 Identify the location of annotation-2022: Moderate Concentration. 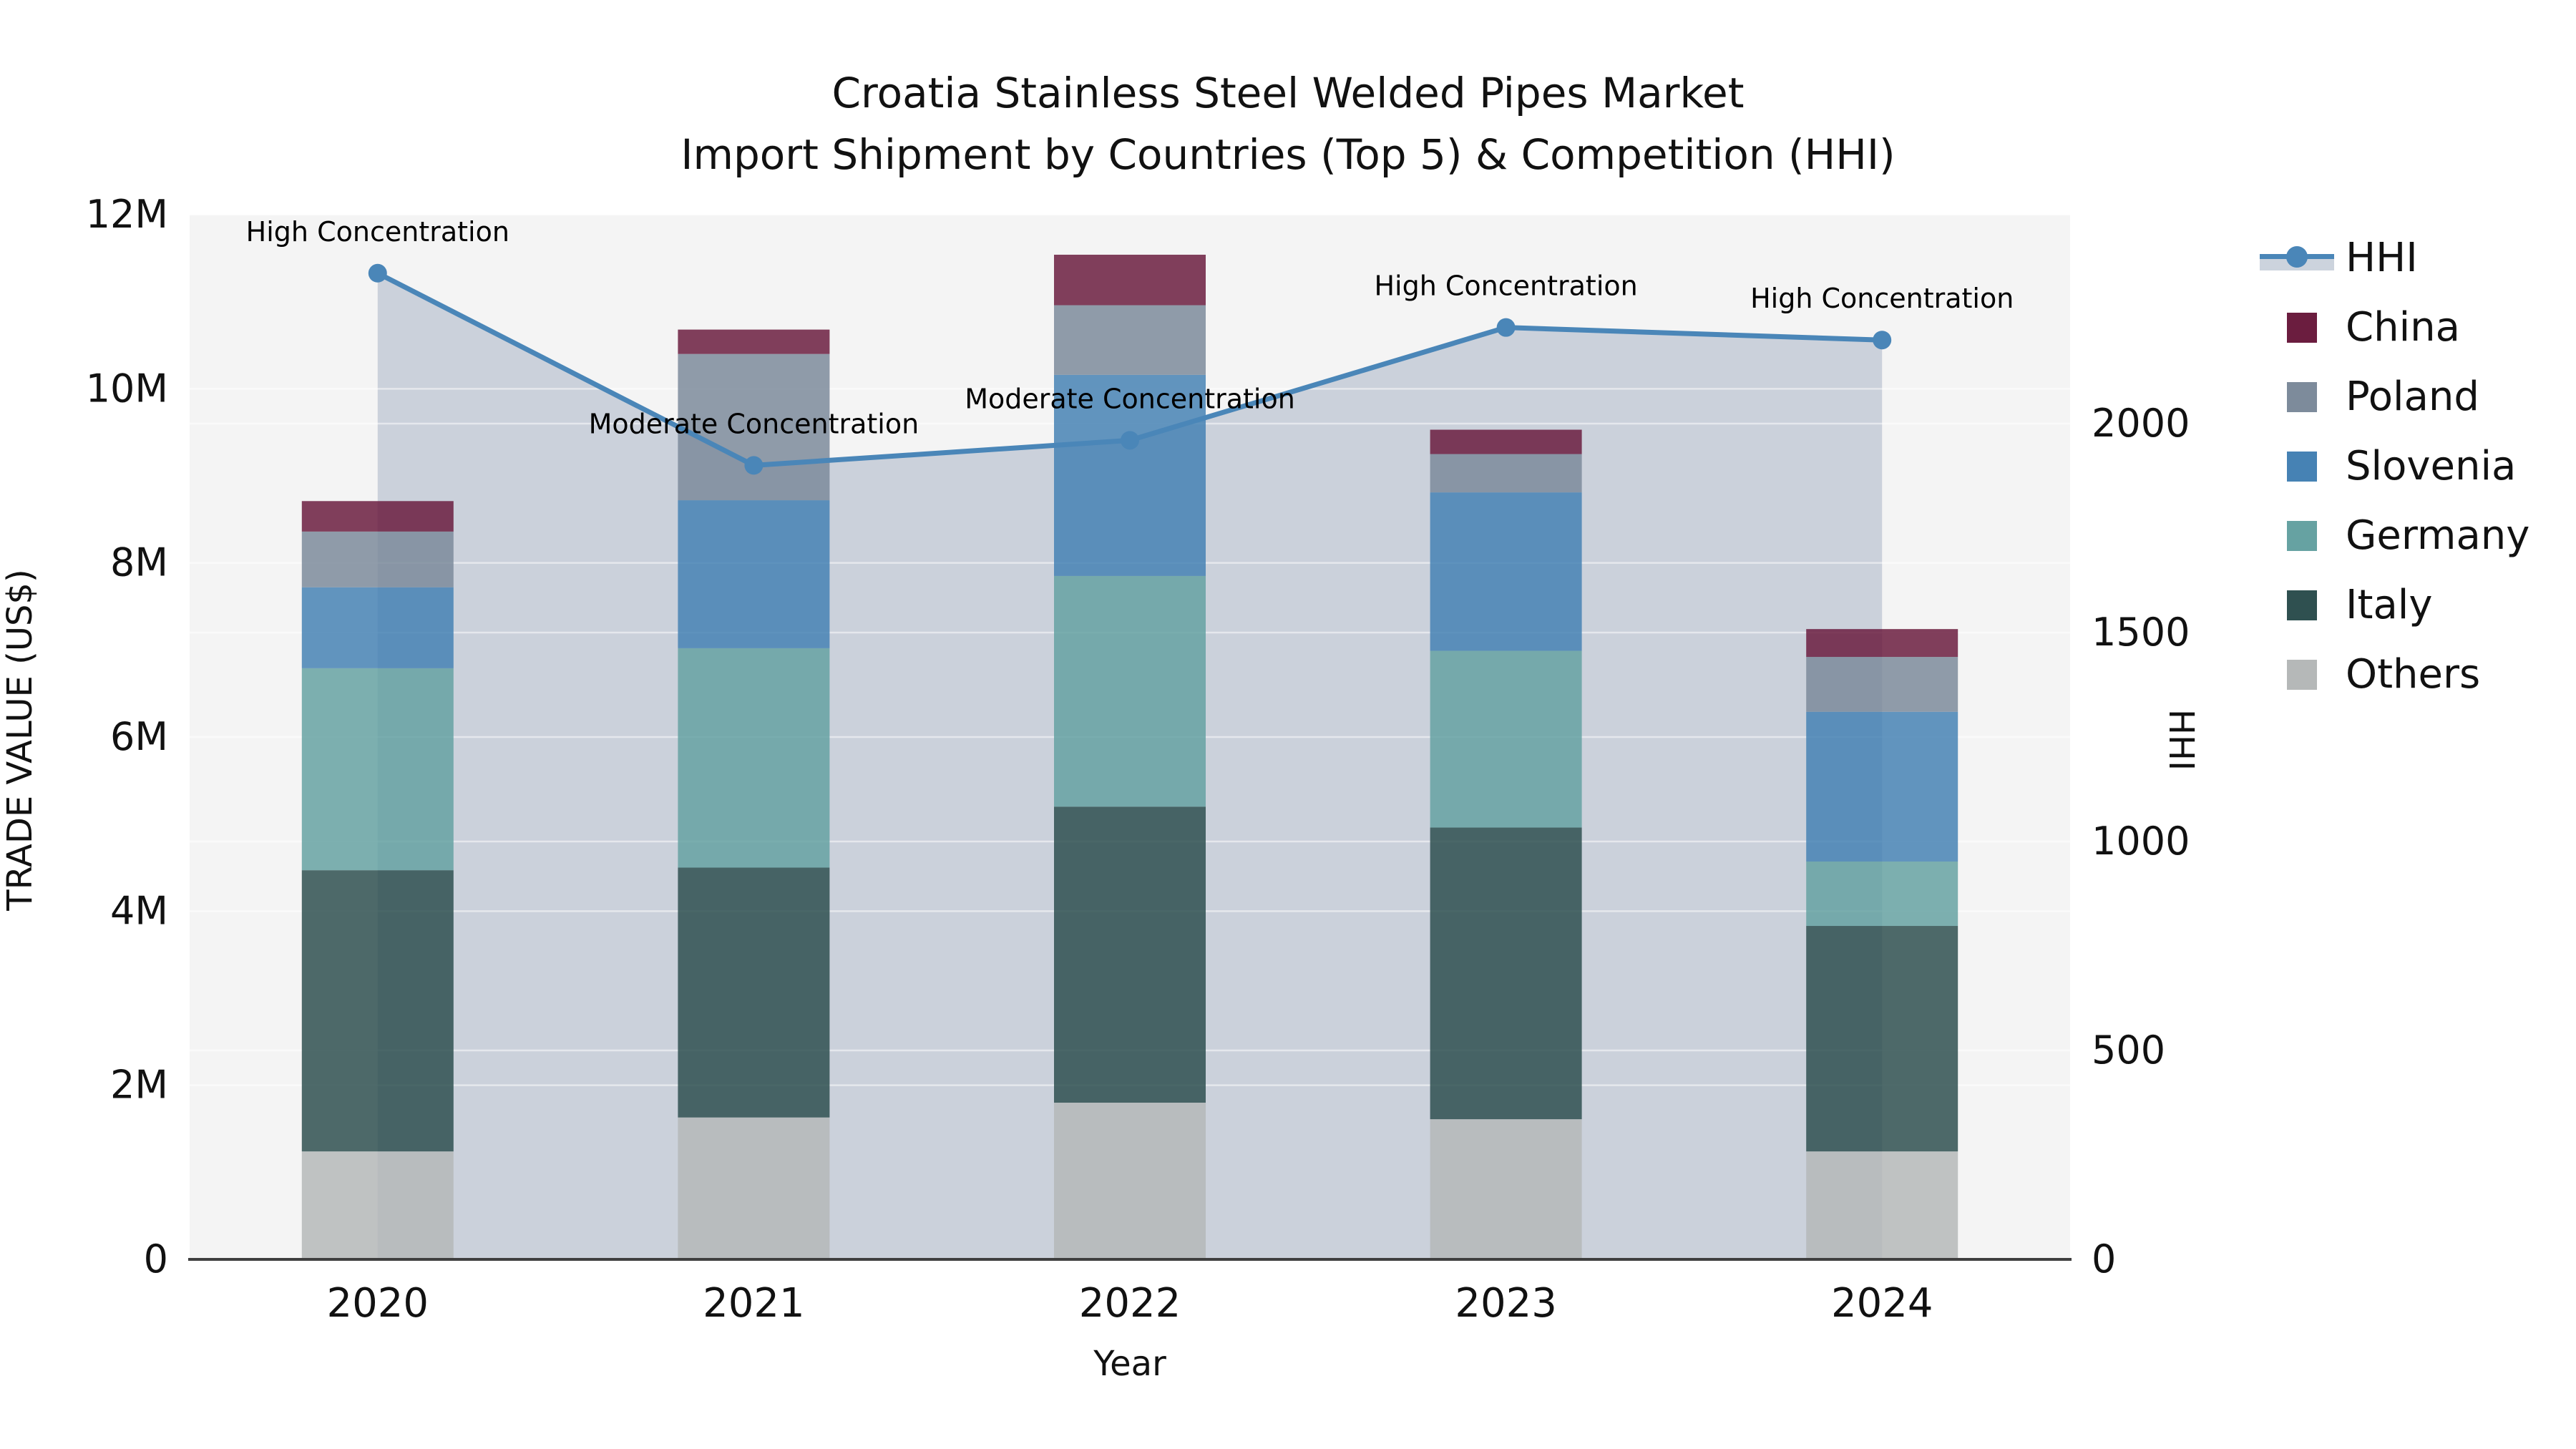
(1130, 398).